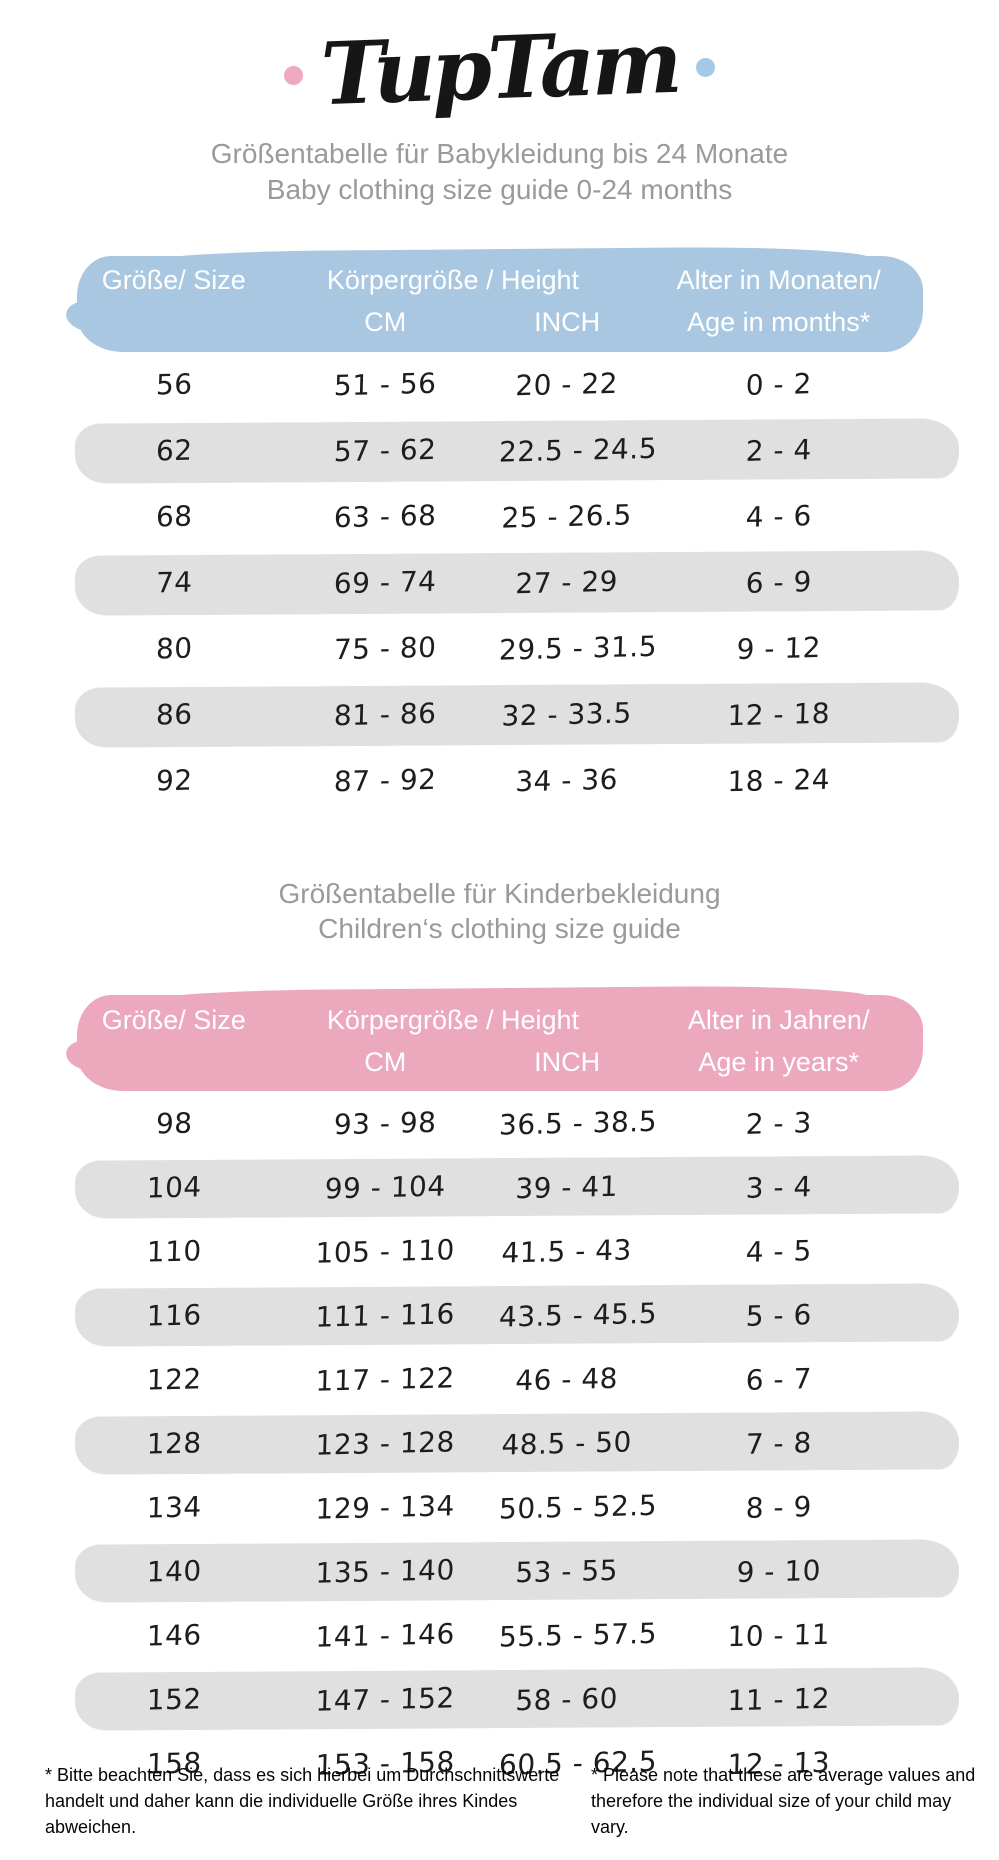  What do you see at coordinates (779, 582) in the screenshot?
I see `age-cell: 6 - 9` at bounding box center [779, 582].